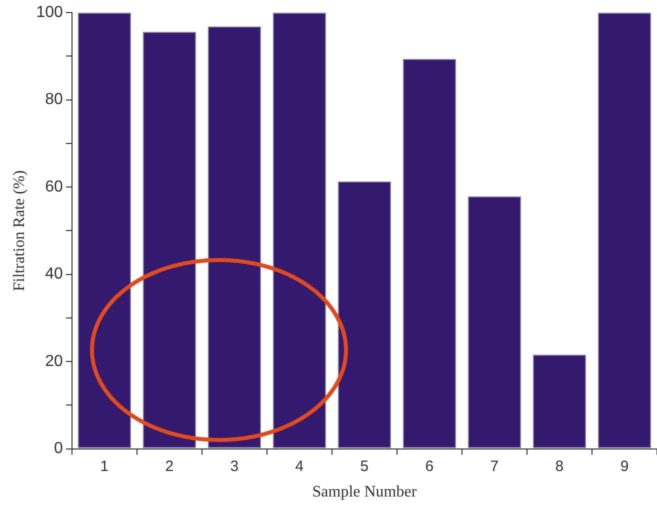 The height and width of the screenshot is (512, 657). I want to click on x-tick-label: 1, so click(104, 466).